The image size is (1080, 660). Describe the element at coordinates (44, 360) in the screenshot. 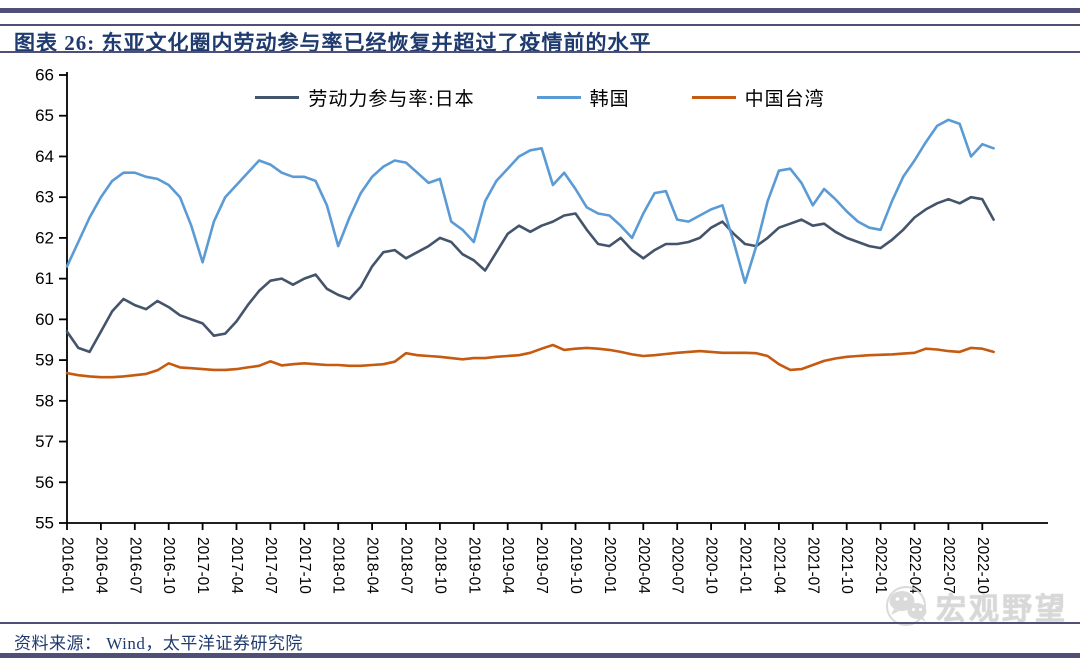

I see `svg-text: 59` at that location.